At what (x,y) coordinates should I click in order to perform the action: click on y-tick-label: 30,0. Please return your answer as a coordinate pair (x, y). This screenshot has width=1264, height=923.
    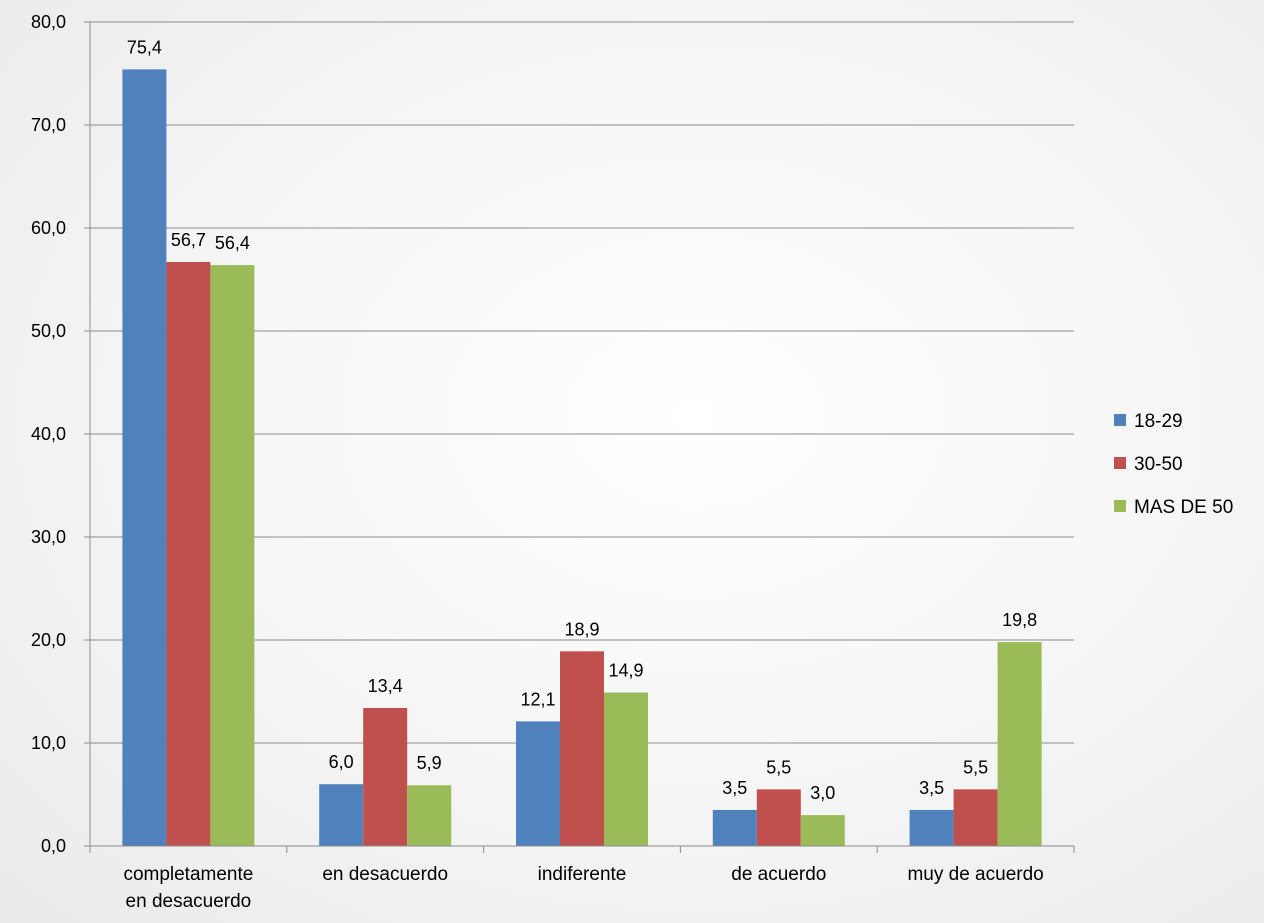
    Looking at the image, I should click on (48, 537).